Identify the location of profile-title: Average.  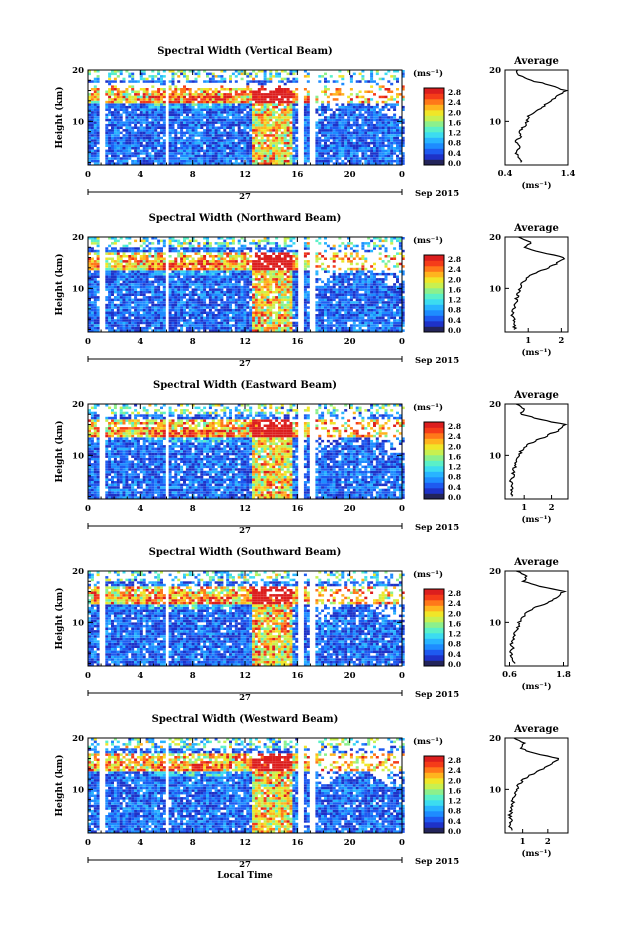
(536, 61).